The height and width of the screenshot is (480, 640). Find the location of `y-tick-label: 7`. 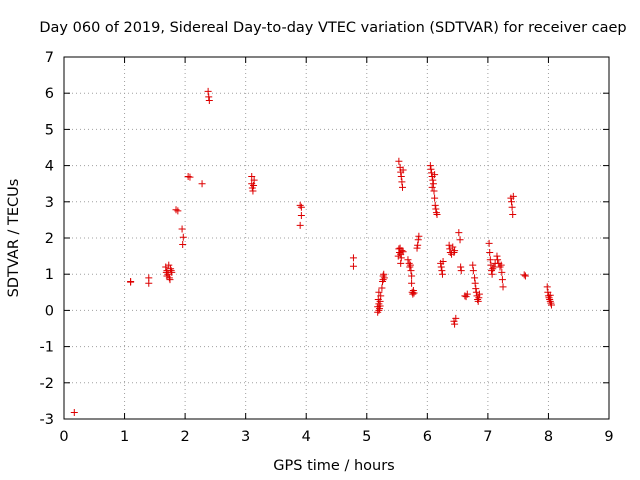

y-tick-label: 7 is located at coordinates (49, 58).